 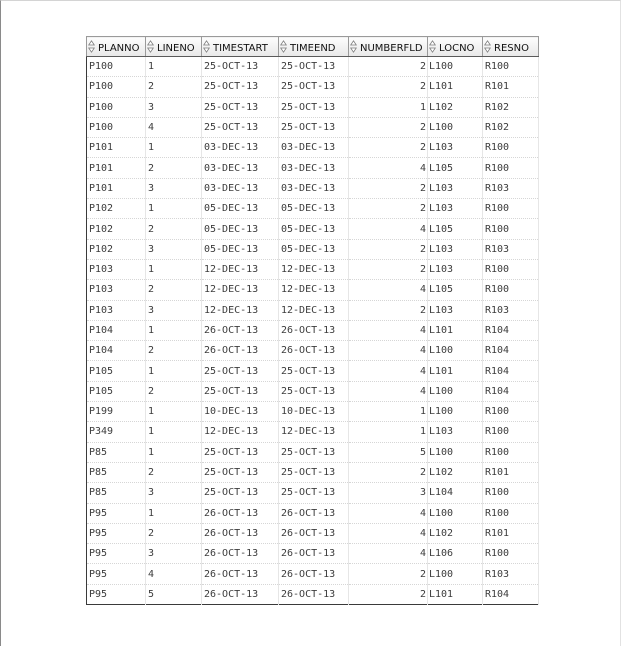 I want to click on table-row: P101 3 03-DEC-13 03-DEC-13 2 L103 R103, so click(x=312, y=189).